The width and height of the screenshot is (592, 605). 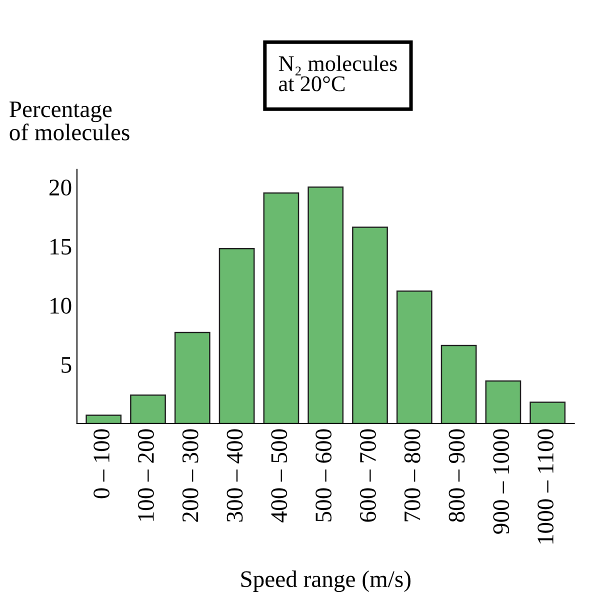 What do you see at coordinates (61, 306) in the screenshot?
I see `y-tick-label: 10` at bounding box center [61, 306].